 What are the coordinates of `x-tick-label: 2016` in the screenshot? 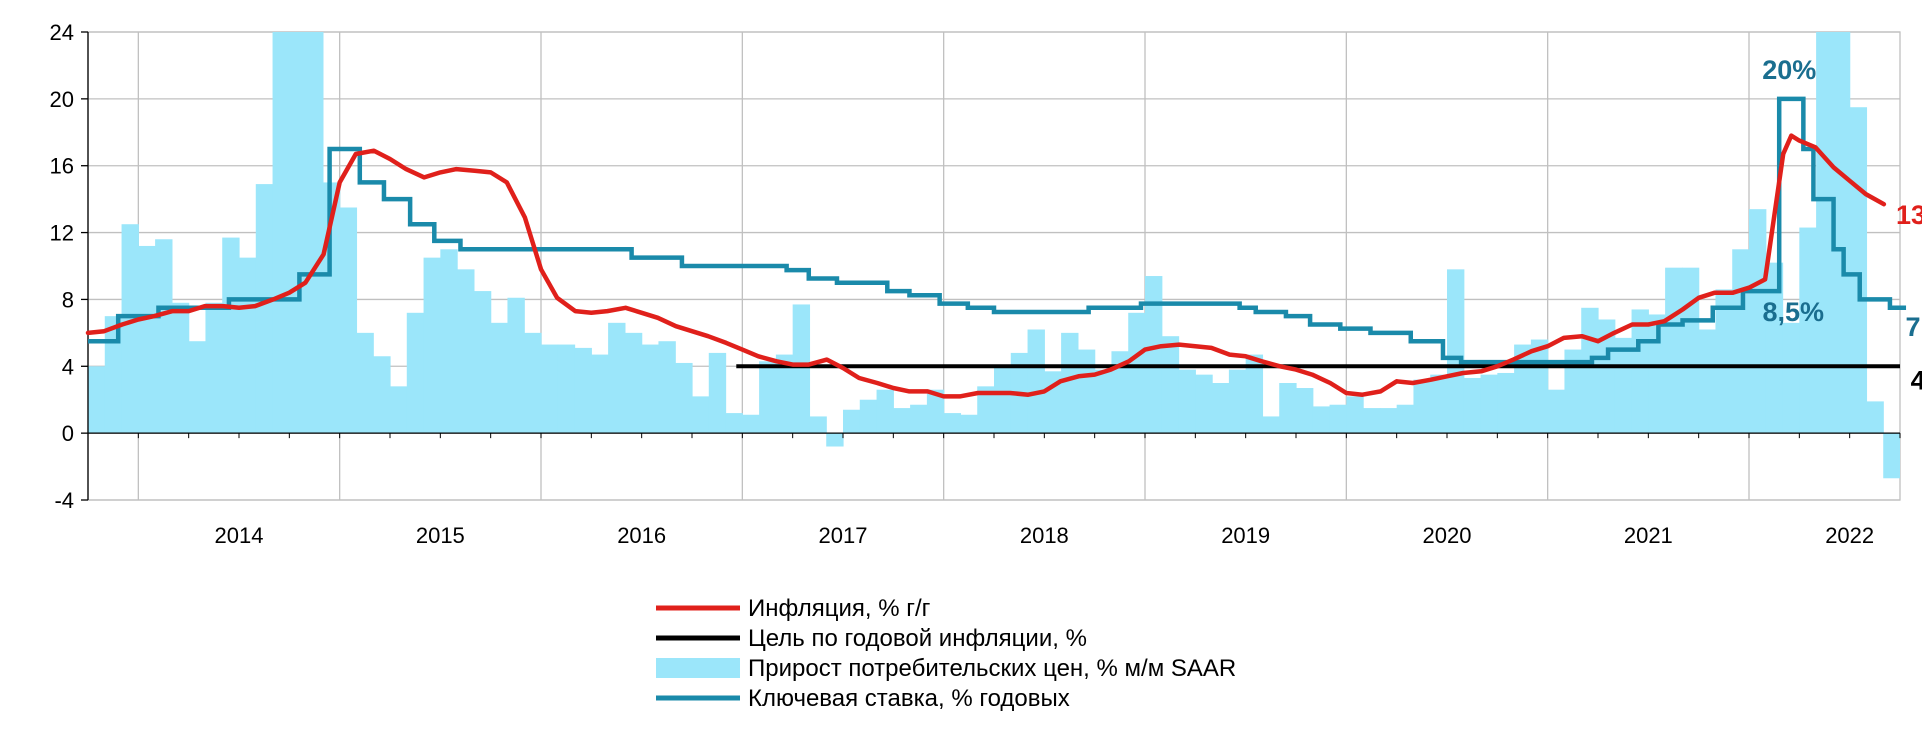 It's located at (641, 535).